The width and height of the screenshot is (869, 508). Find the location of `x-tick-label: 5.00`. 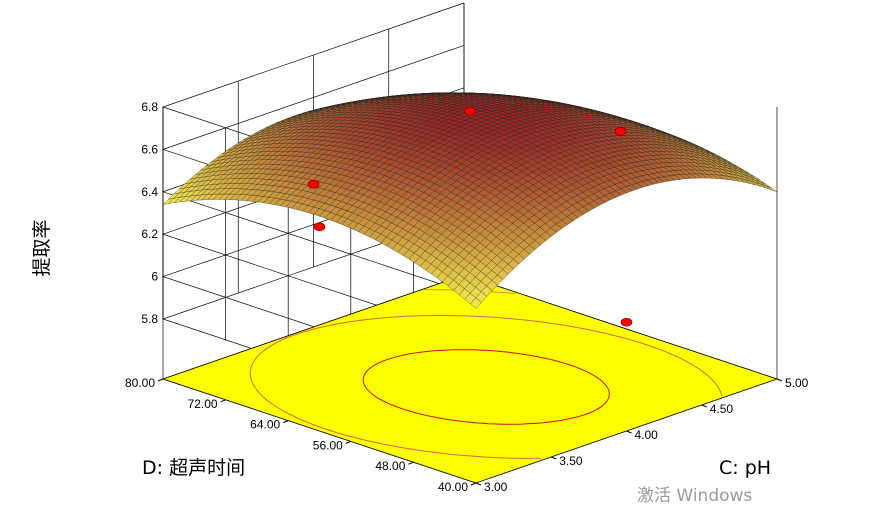

x-tick-label: 5.00 is located at coordinates (797, 383).